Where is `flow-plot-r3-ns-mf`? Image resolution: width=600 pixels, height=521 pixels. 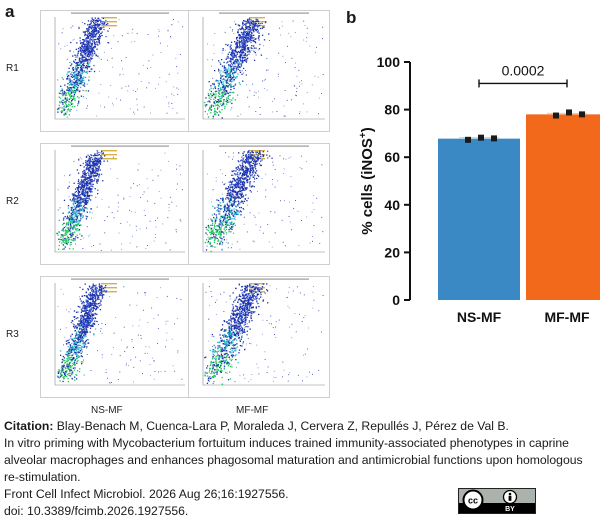
flow-plot-r3-ns-mf is located at coordinates (115, 337).